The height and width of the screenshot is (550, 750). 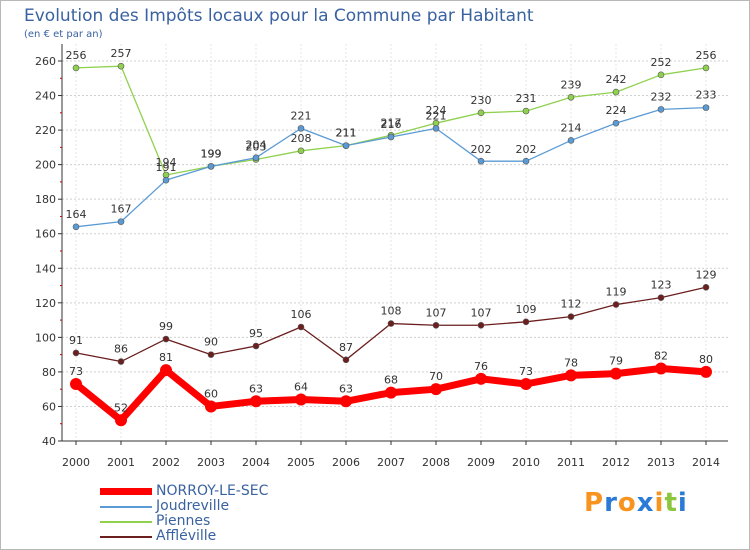 I want to click on x-tick-label: 2001, so click(x=121, y=462).